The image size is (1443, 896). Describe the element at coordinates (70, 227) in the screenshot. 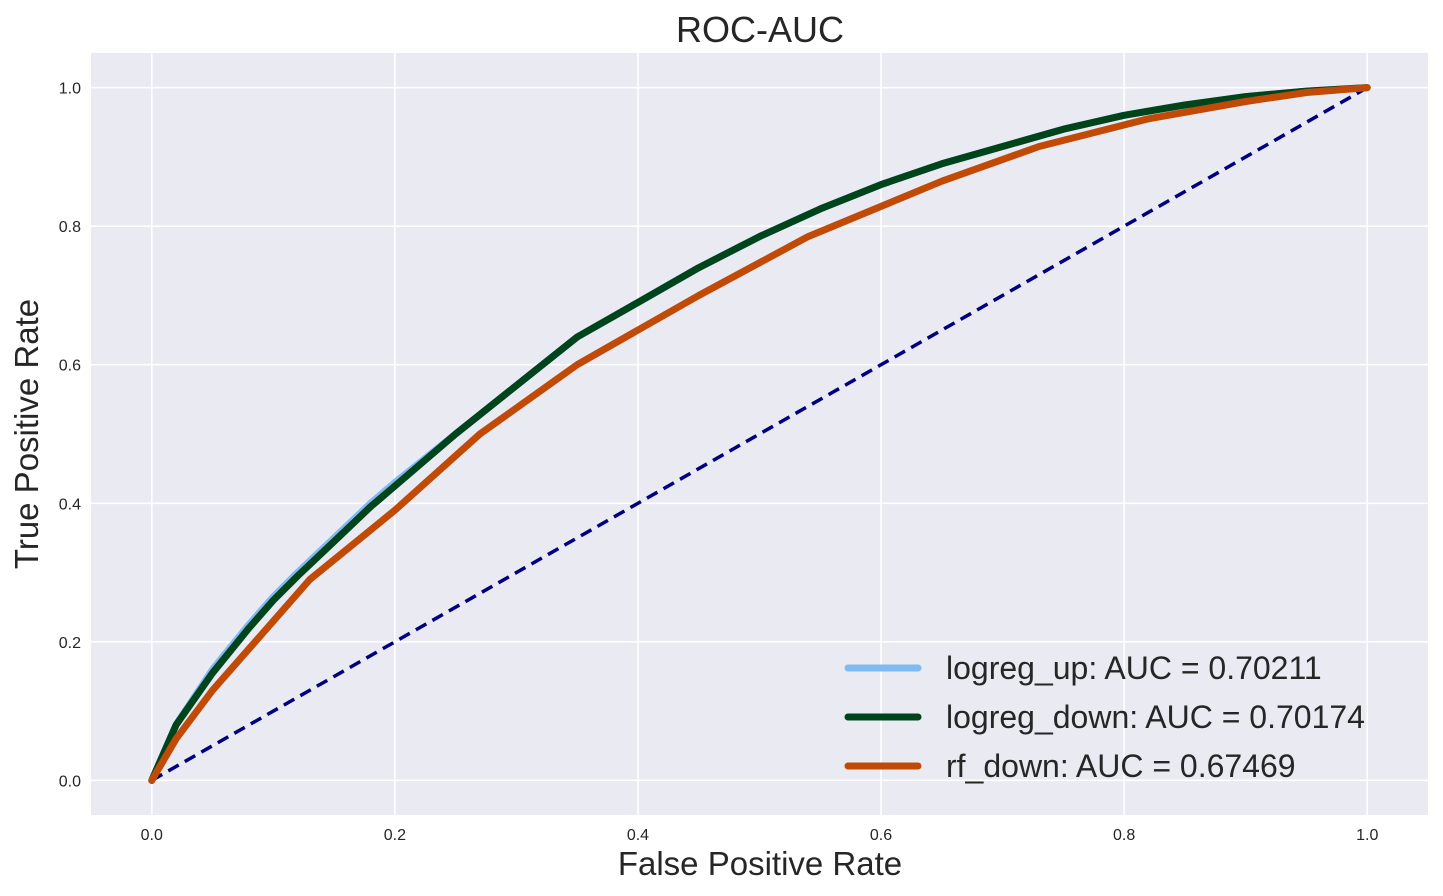

I see `y-tick-label: 0.8` at that location.